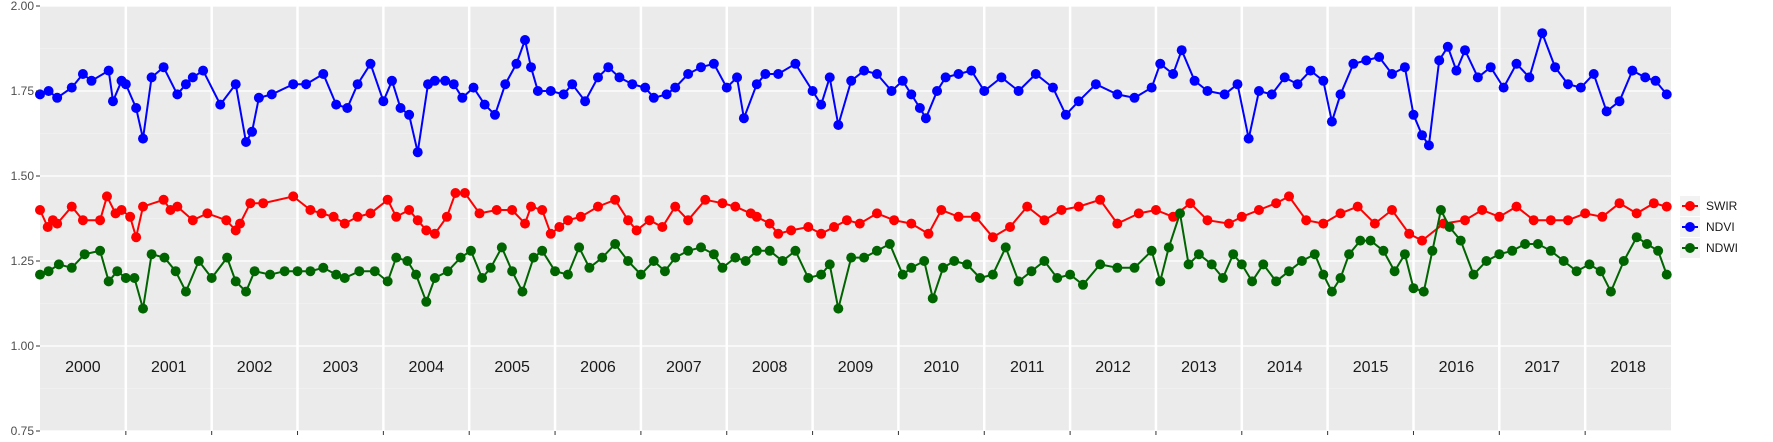 This screenshot has height=442, width=1773. What do you see at coordinates (23, 261) in the screenshot?
I see `y-tick-label: 1.25` at bounding box center [23, 261].